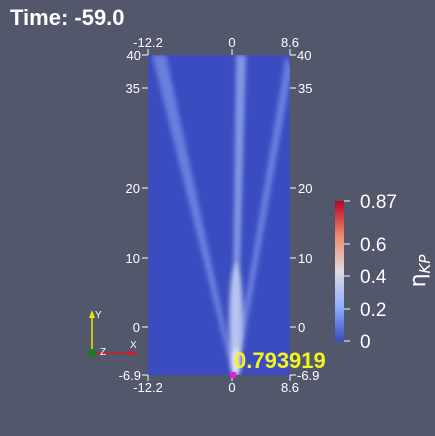  I want to click on time-label: Time: -59.0, so click(67, 17).